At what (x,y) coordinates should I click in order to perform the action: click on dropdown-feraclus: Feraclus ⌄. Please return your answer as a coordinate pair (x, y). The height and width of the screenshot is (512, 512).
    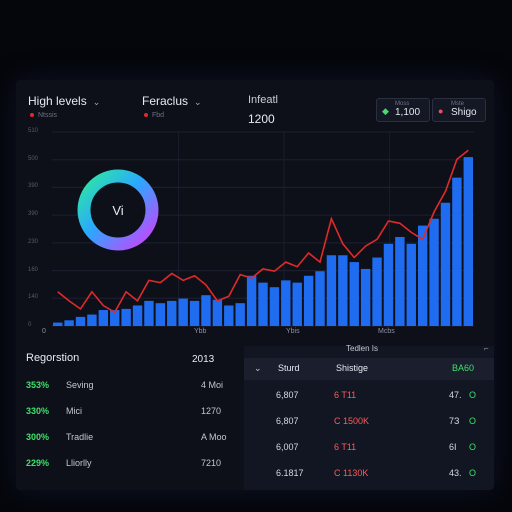
    Looking at the image, I should click on (172, 101).